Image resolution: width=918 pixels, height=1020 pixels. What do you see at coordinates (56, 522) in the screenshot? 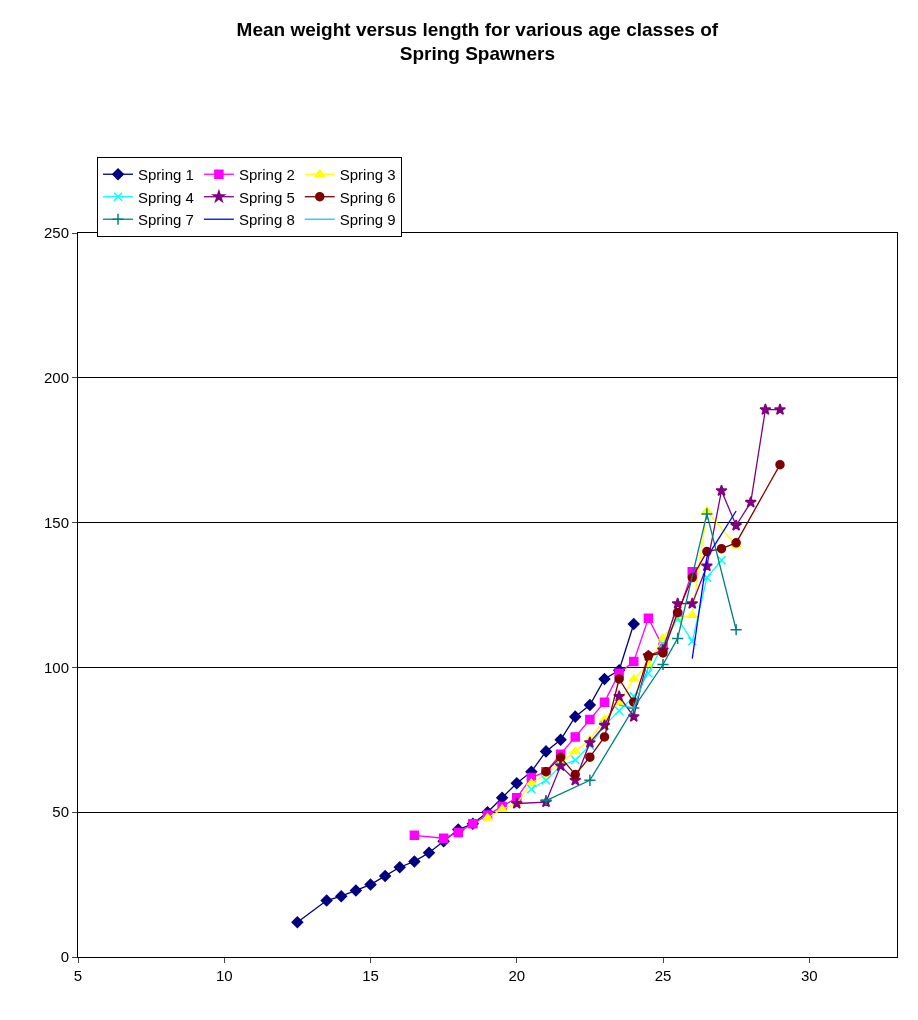
I see `y-tick-label: 150` at bounding box center [56, 522].